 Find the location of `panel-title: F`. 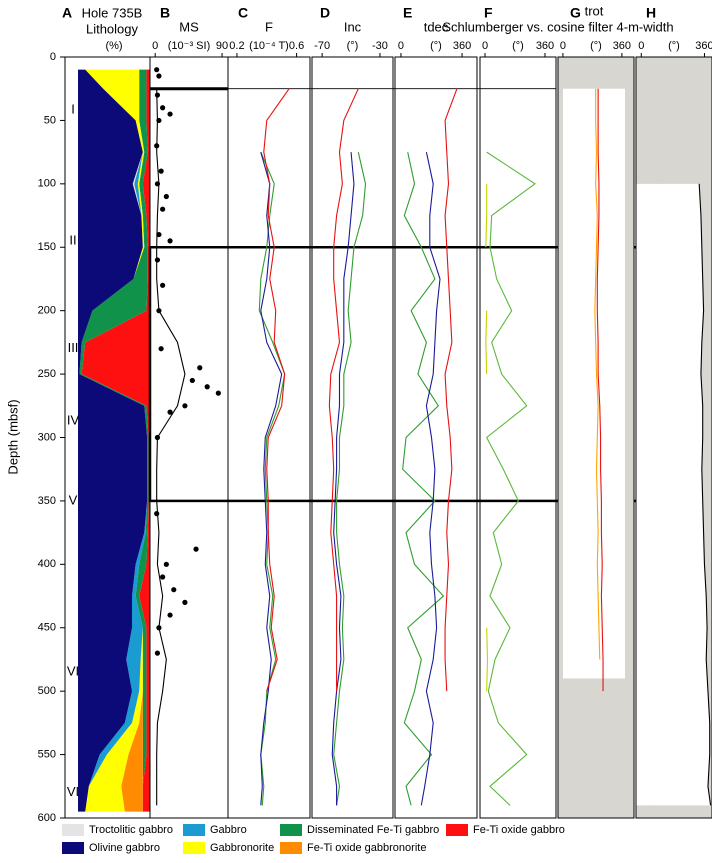

panel-title: F is located at coordinates (269, 26).